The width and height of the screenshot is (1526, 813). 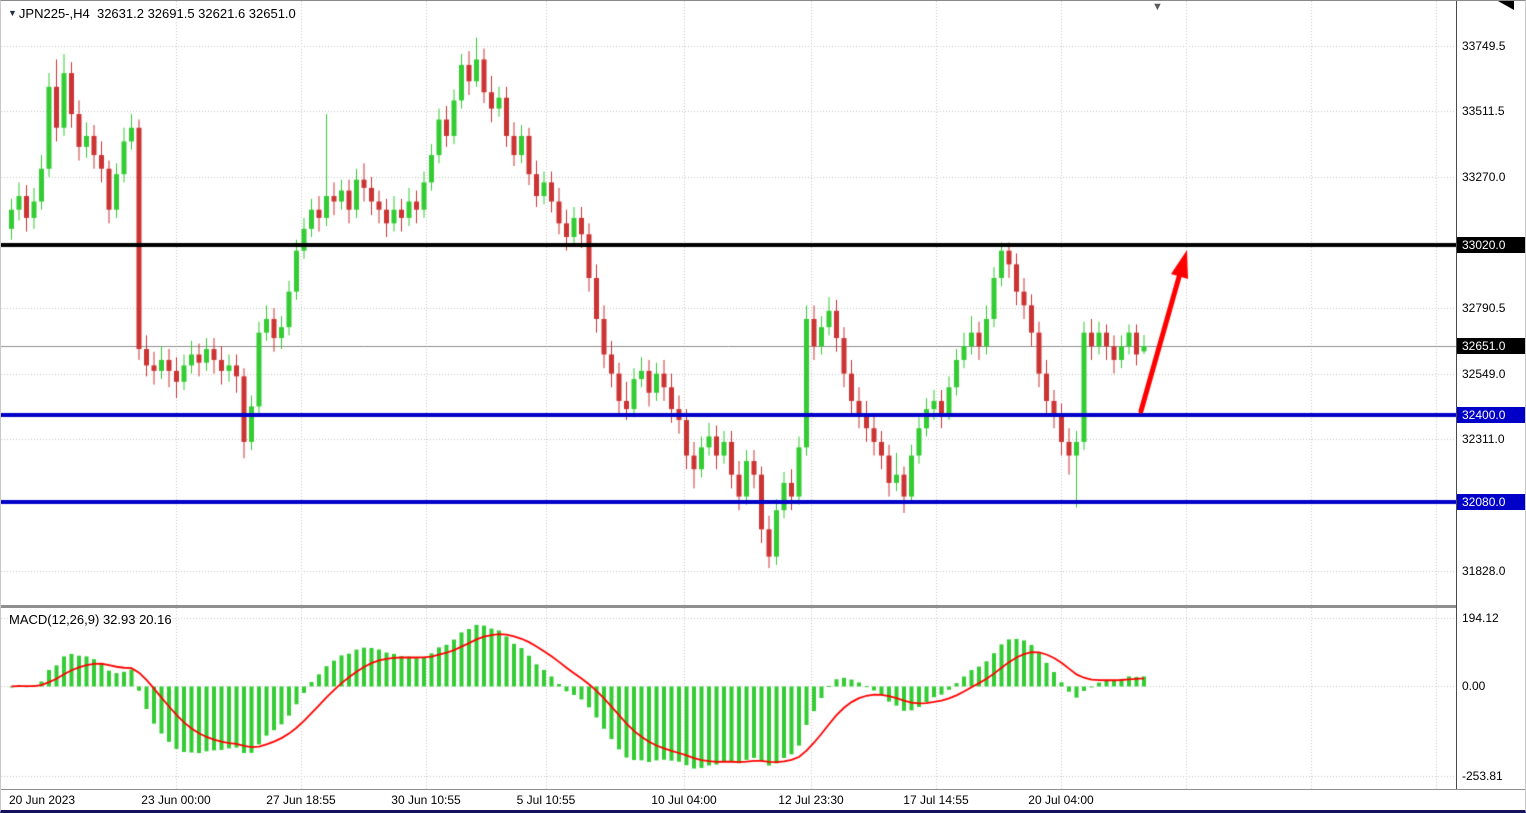 What do you see at coordinates (1483, 110) in the screenshot?
I see `price-tick-label: 33511.5` at bounding box center [1483, 110].